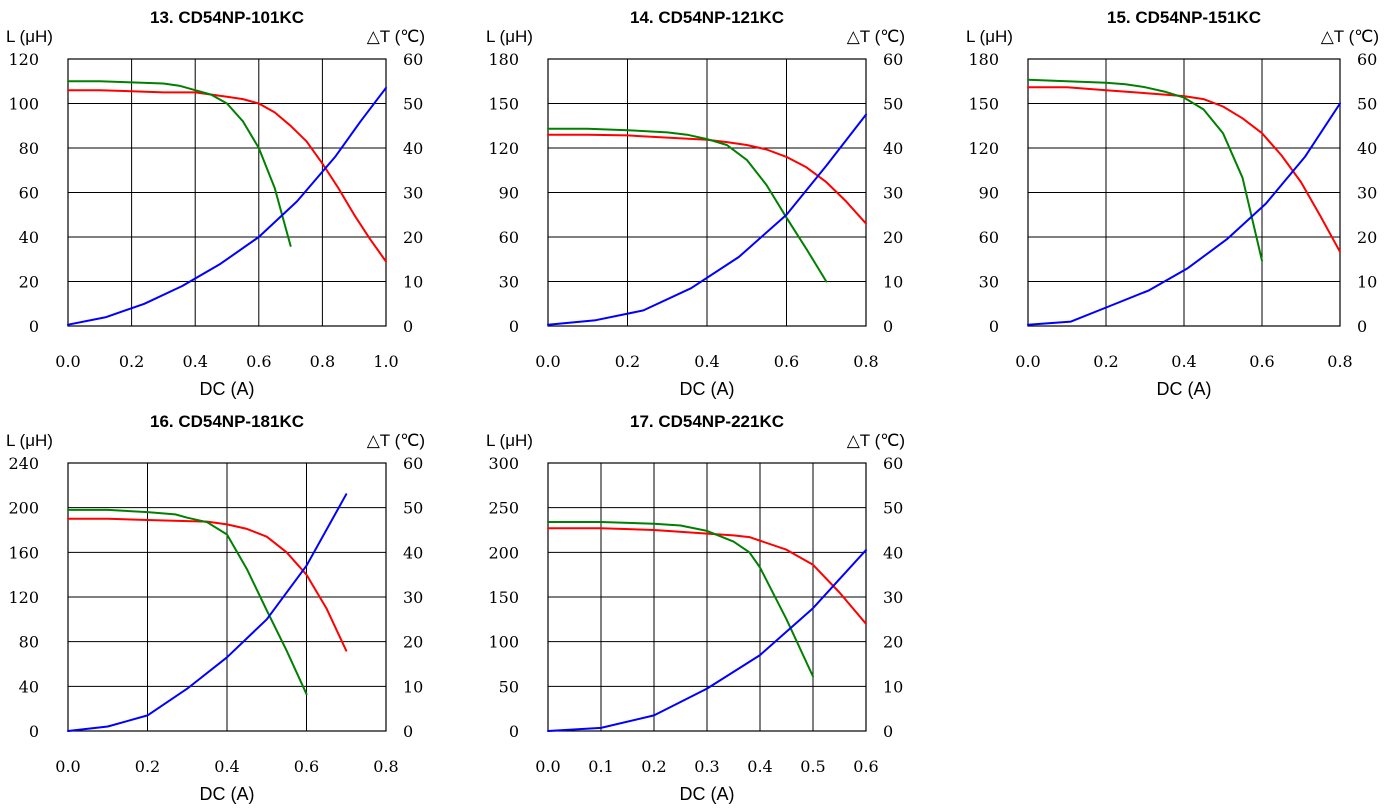  What do you see at coordinates (983, 104) in the screenshot?
I see `y-tick-label: 150` at bounding box center [983, 104].